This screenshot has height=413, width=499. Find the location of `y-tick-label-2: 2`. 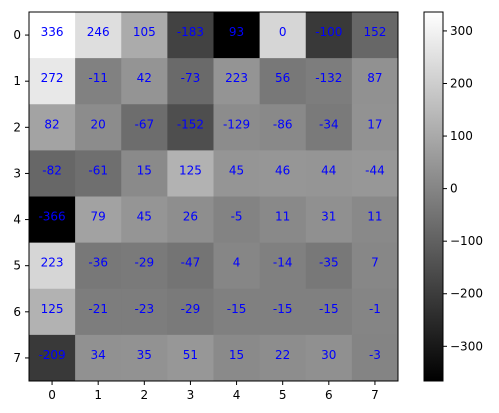

y-tick-label-2: 2 is located at coordinates (17, 127).